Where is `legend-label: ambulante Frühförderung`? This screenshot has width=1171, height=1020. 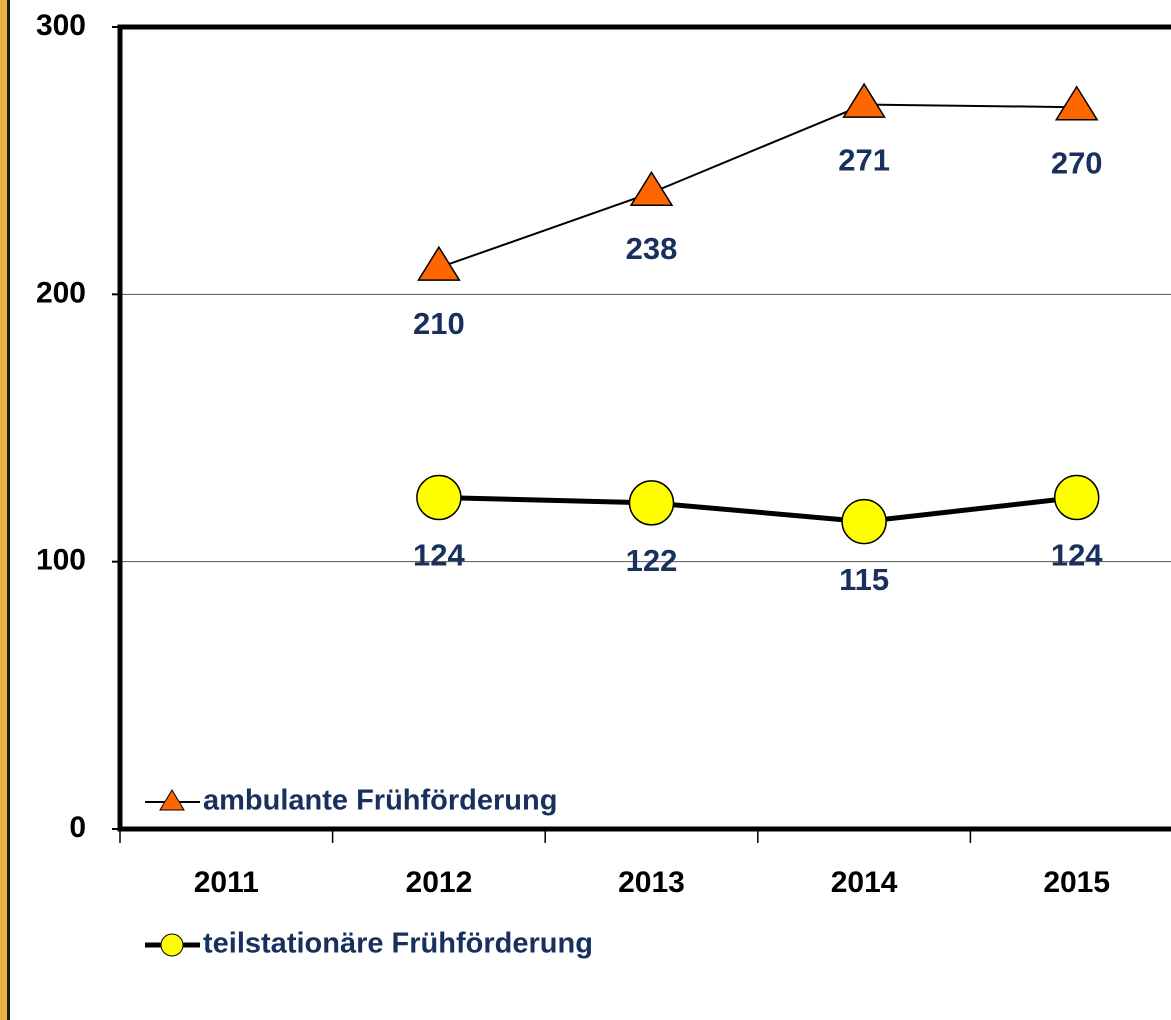
legend-label: ambulante Frühförderung is located at coordinates (380, 801).